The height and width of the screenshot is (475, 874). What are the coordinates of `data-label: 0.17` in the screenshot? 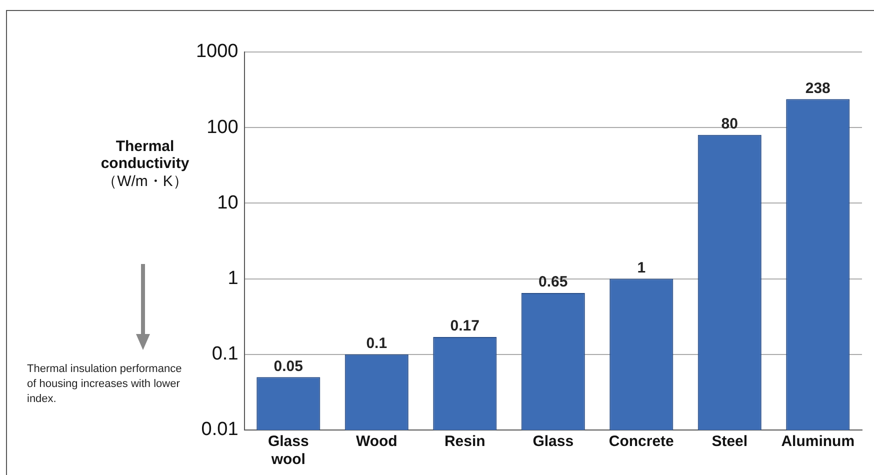 It's located at (465, 326).